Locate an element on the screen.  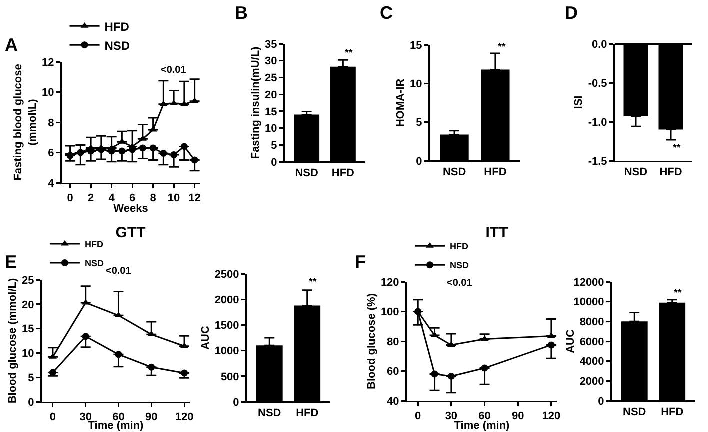
y-tick-label: -1.5 is located at coordinates (598, 162).